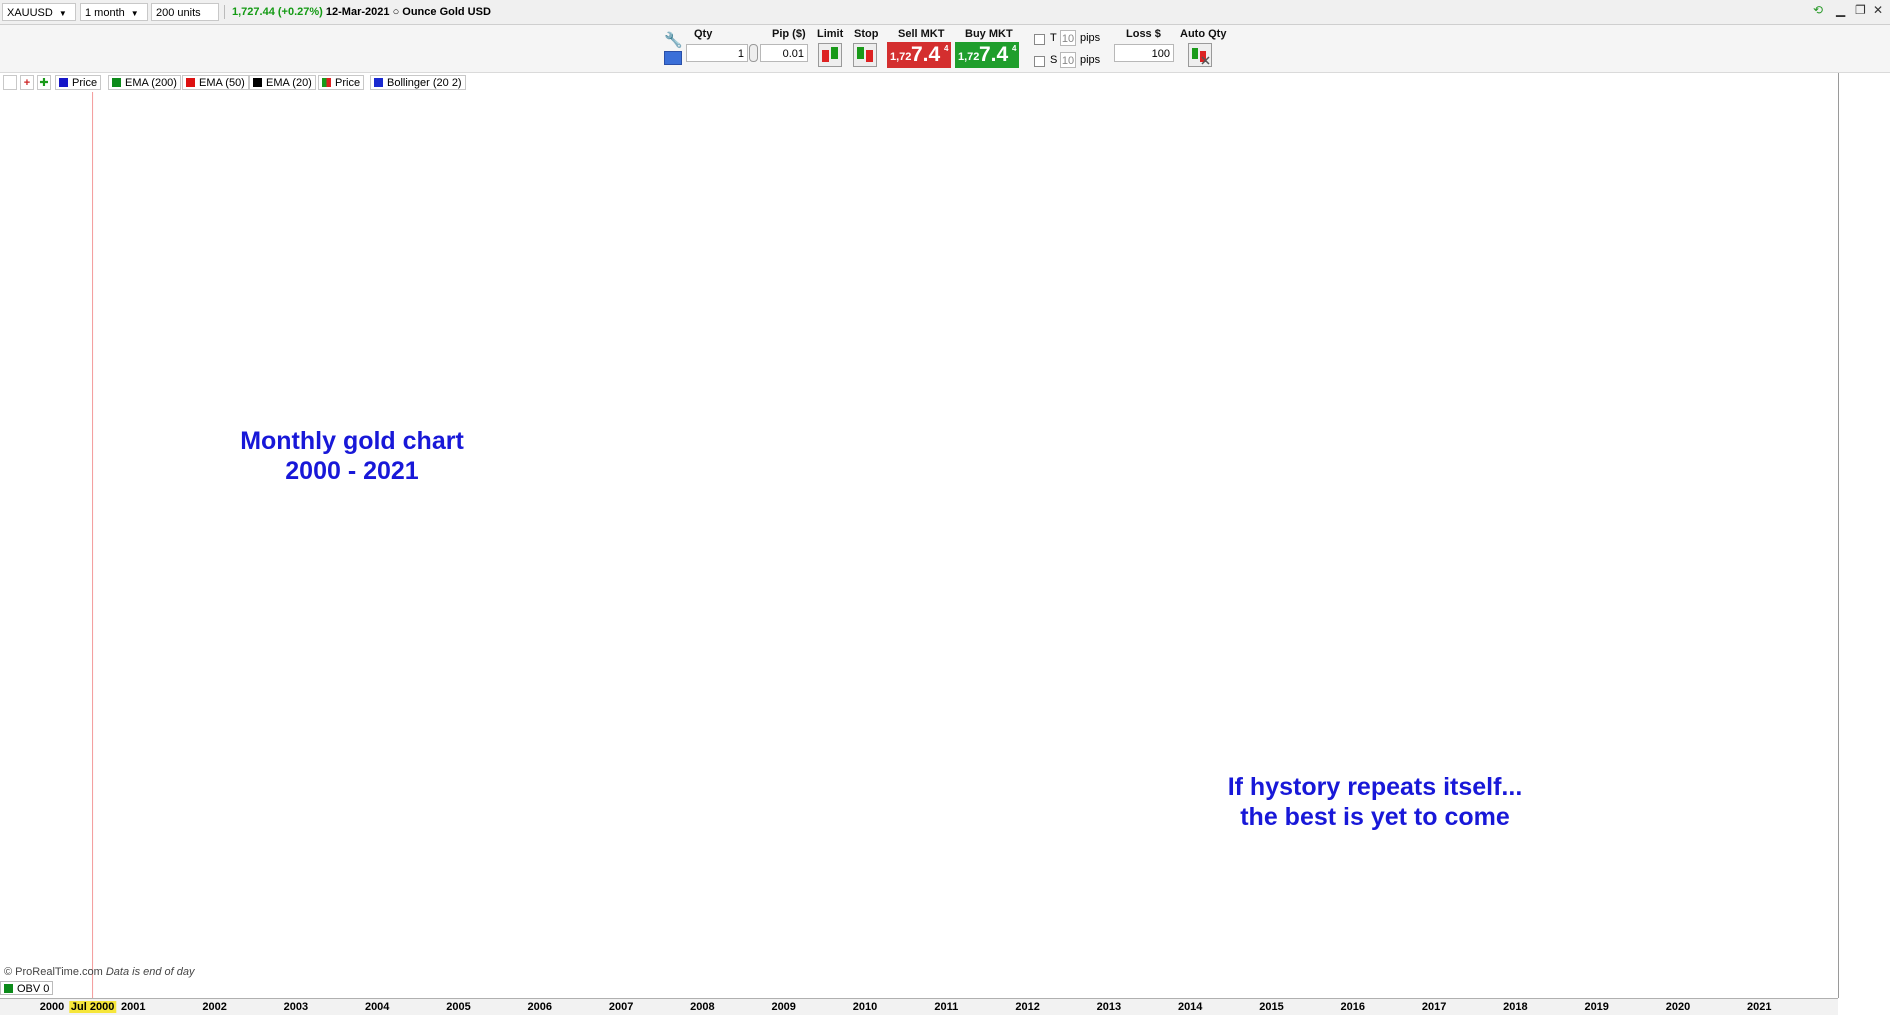 This screenshot has height=1015, width=1890. What do you see at coordinates (1271, 1007) in the screenshot?
I see `x-tick-label: 2015` at bounding box center [1271, 1007].